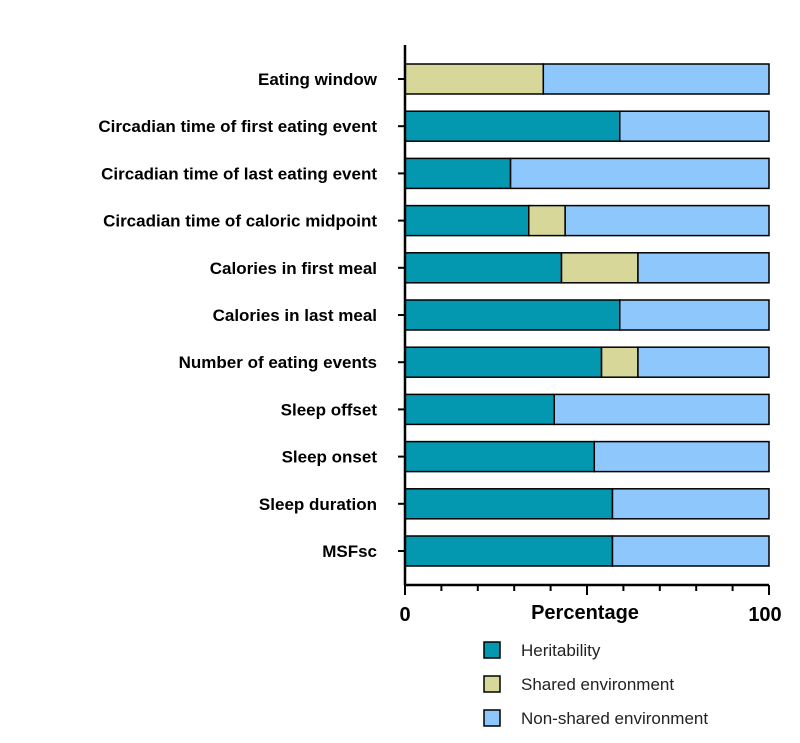  What do you see at coordinates (585, 613) in the screenshot?
I see `x-axis-title: Percentage` at bounding box center [585, 613].